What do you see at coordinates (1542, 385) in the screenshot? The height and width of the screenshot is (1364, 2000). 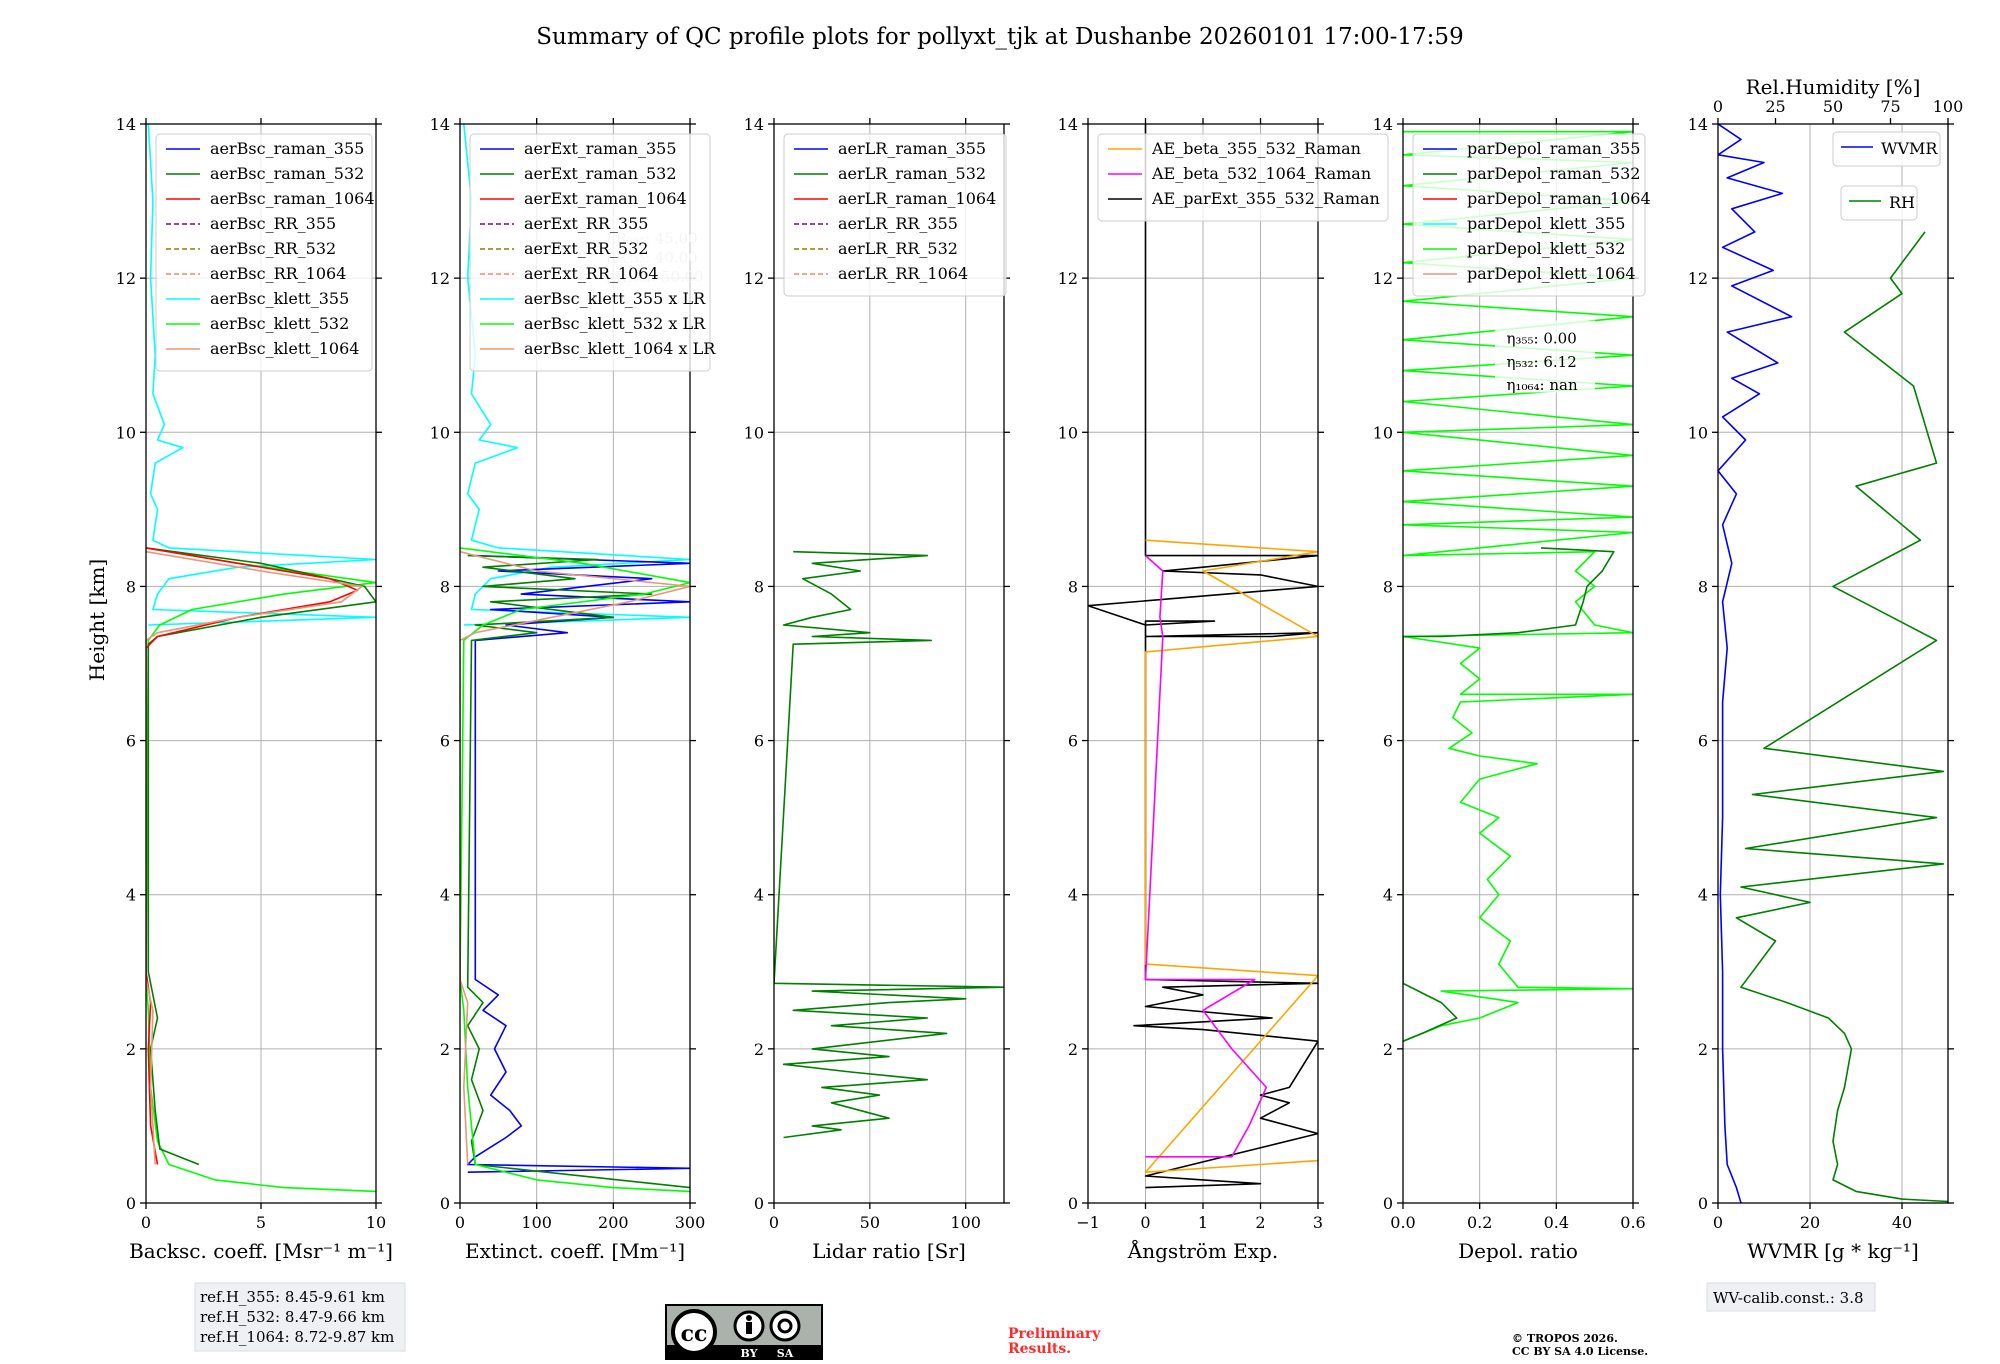 I see `annotation-text: η₁₀₆₄: nan` at bounding box center [1542, 385].